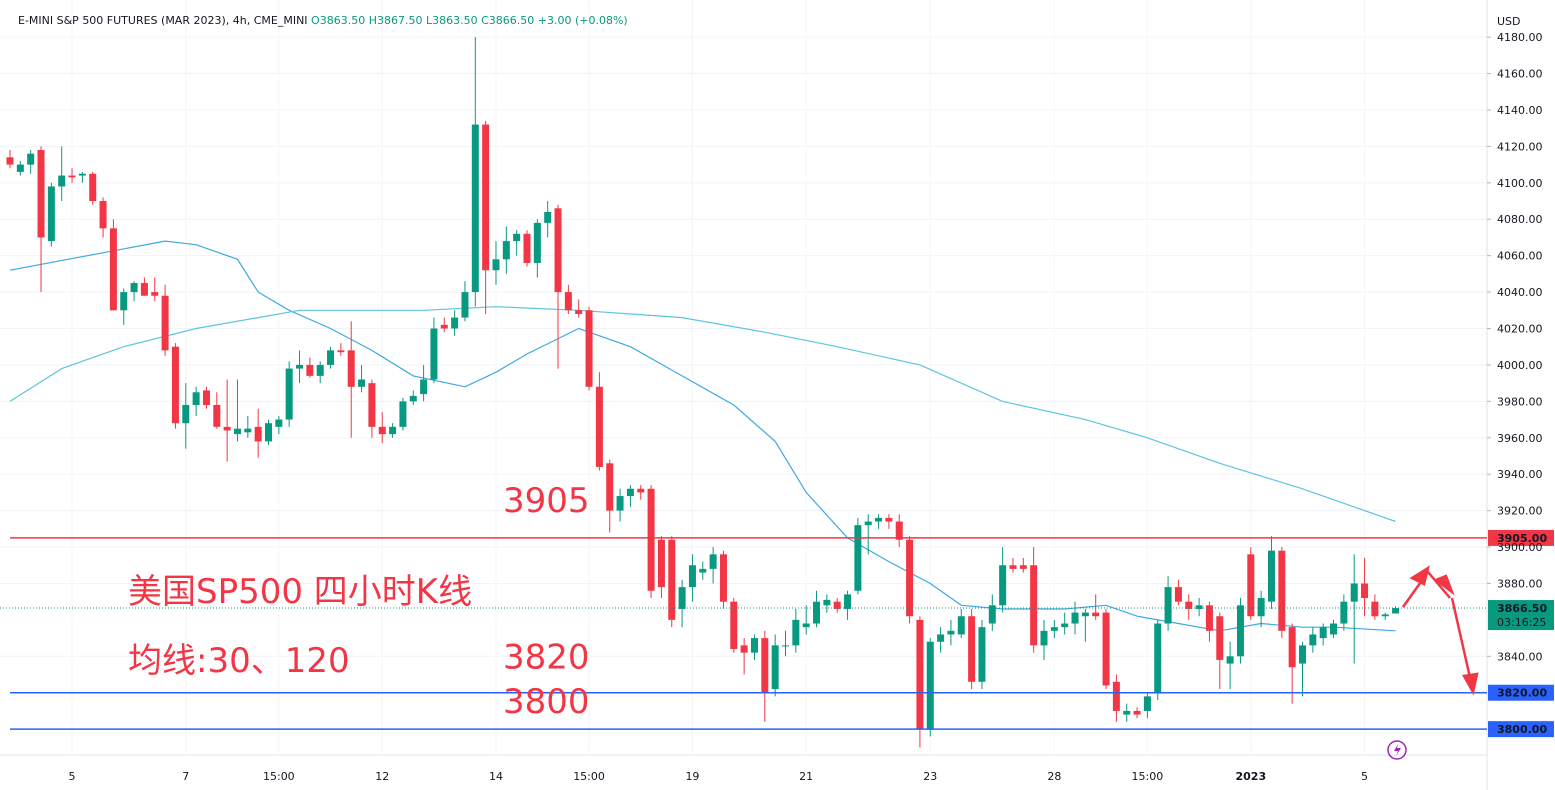 The height and width of the screenshot is (790, 1555). Describe the element at coordinates (546, 702) in the screenshot. I see `level-annotation: 3800` at that location.